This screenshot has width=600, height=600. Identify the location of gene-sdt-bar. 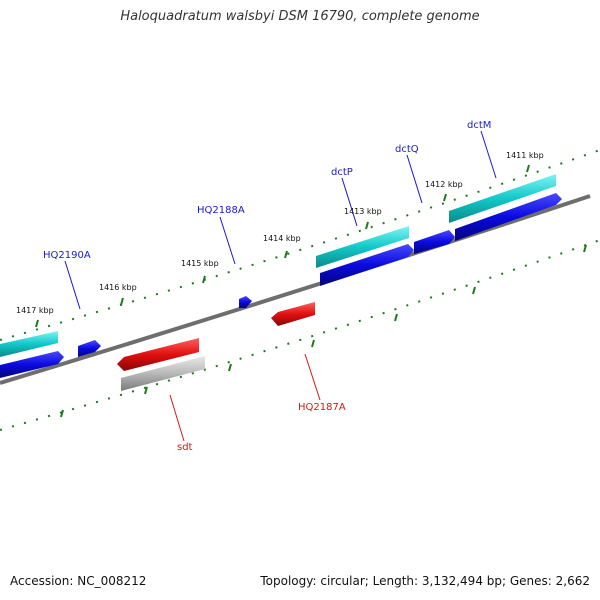
(163, 373).